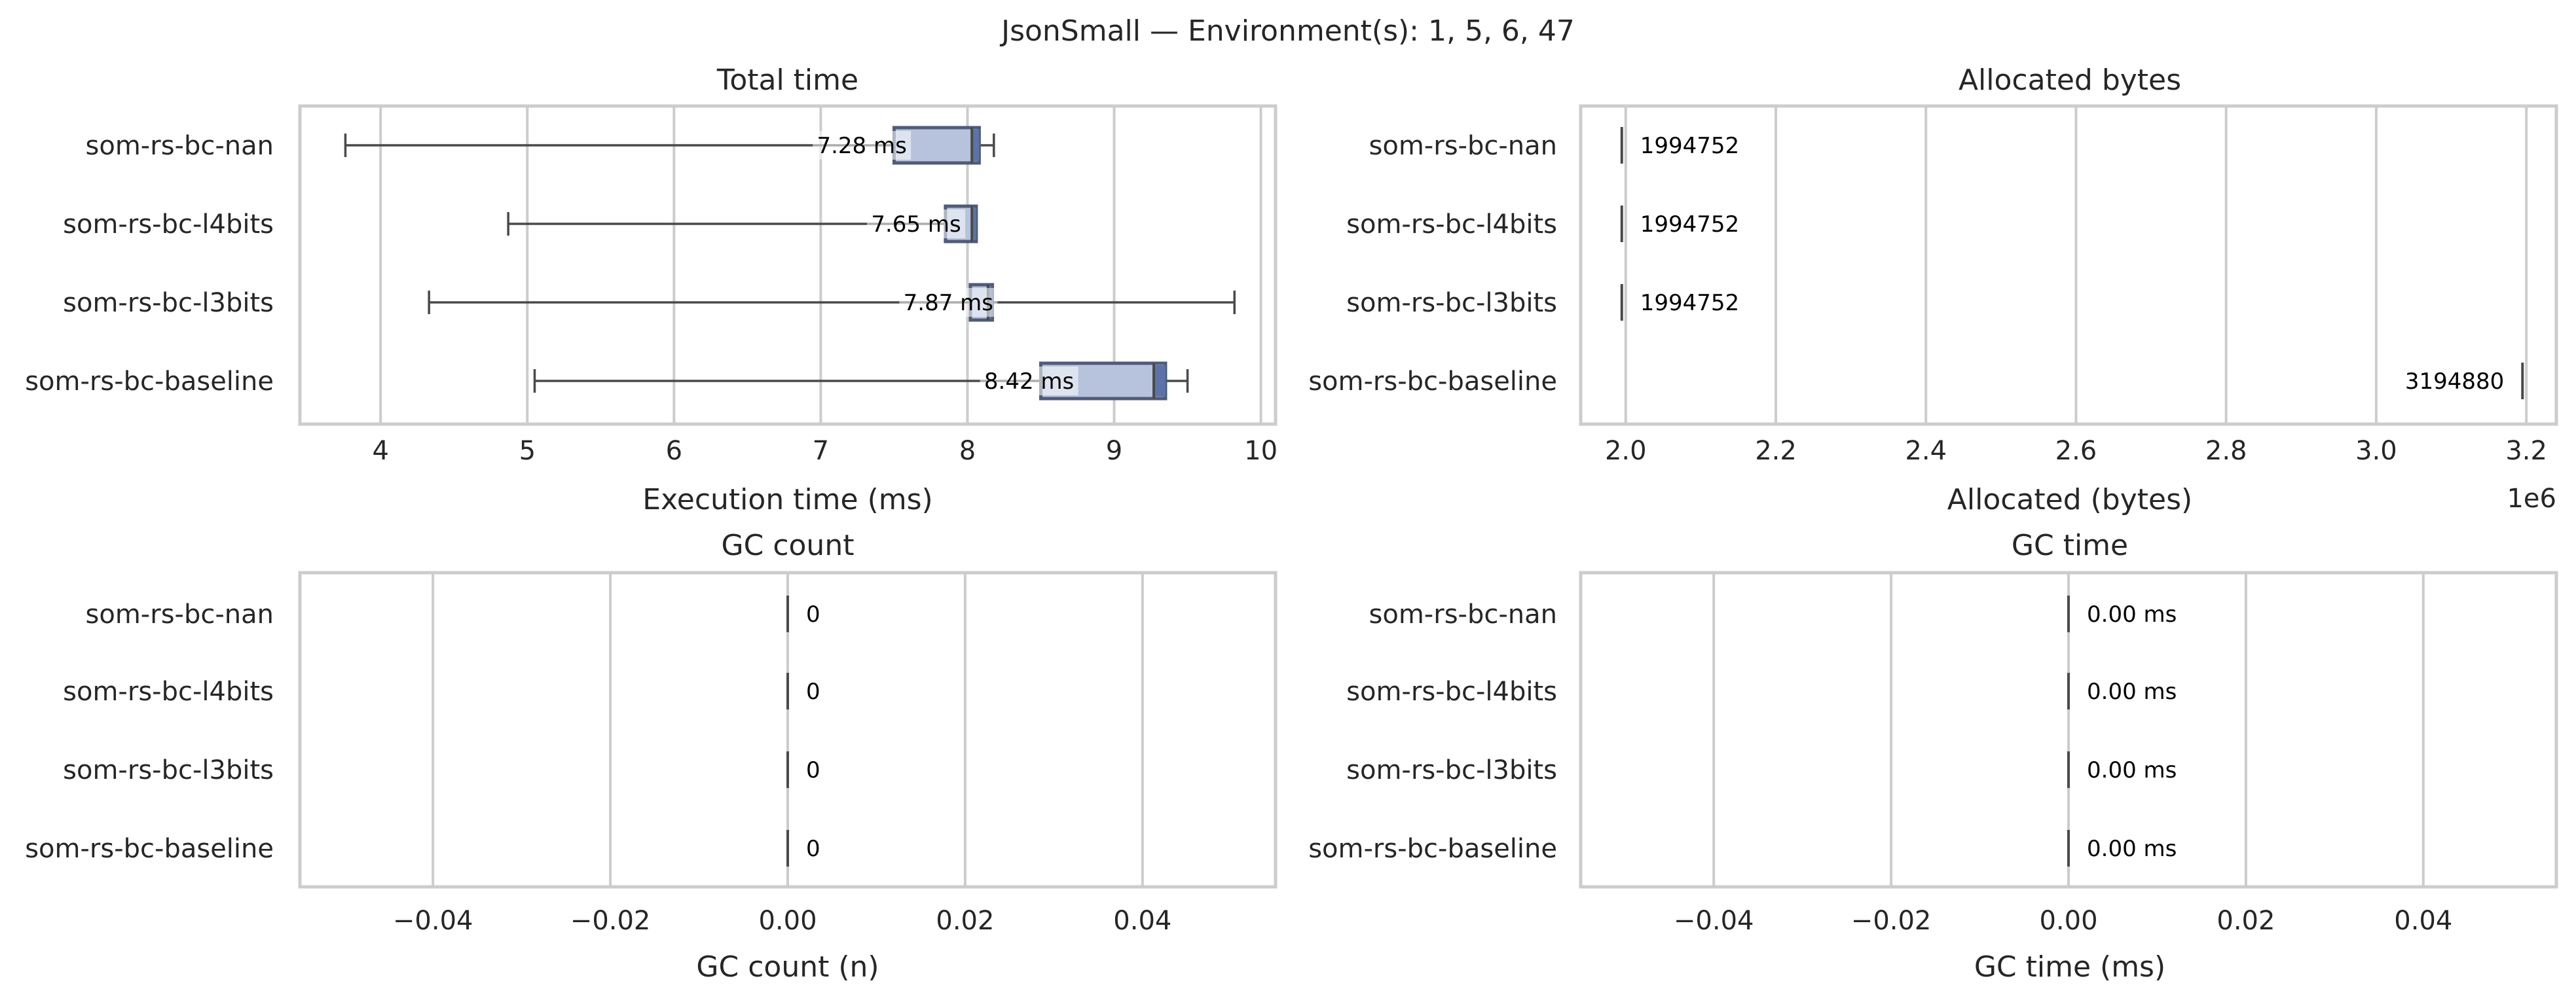 The height and width of the screenshot is (1004, 2576). I want to click on box-som-rs-bc-l3bits: 0.00 ms, so click(2122, 770).